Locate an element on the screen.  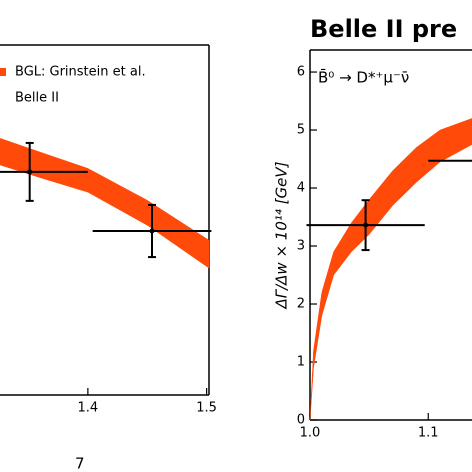
y-tick-label: 3 is located at coordinates (301, 246).